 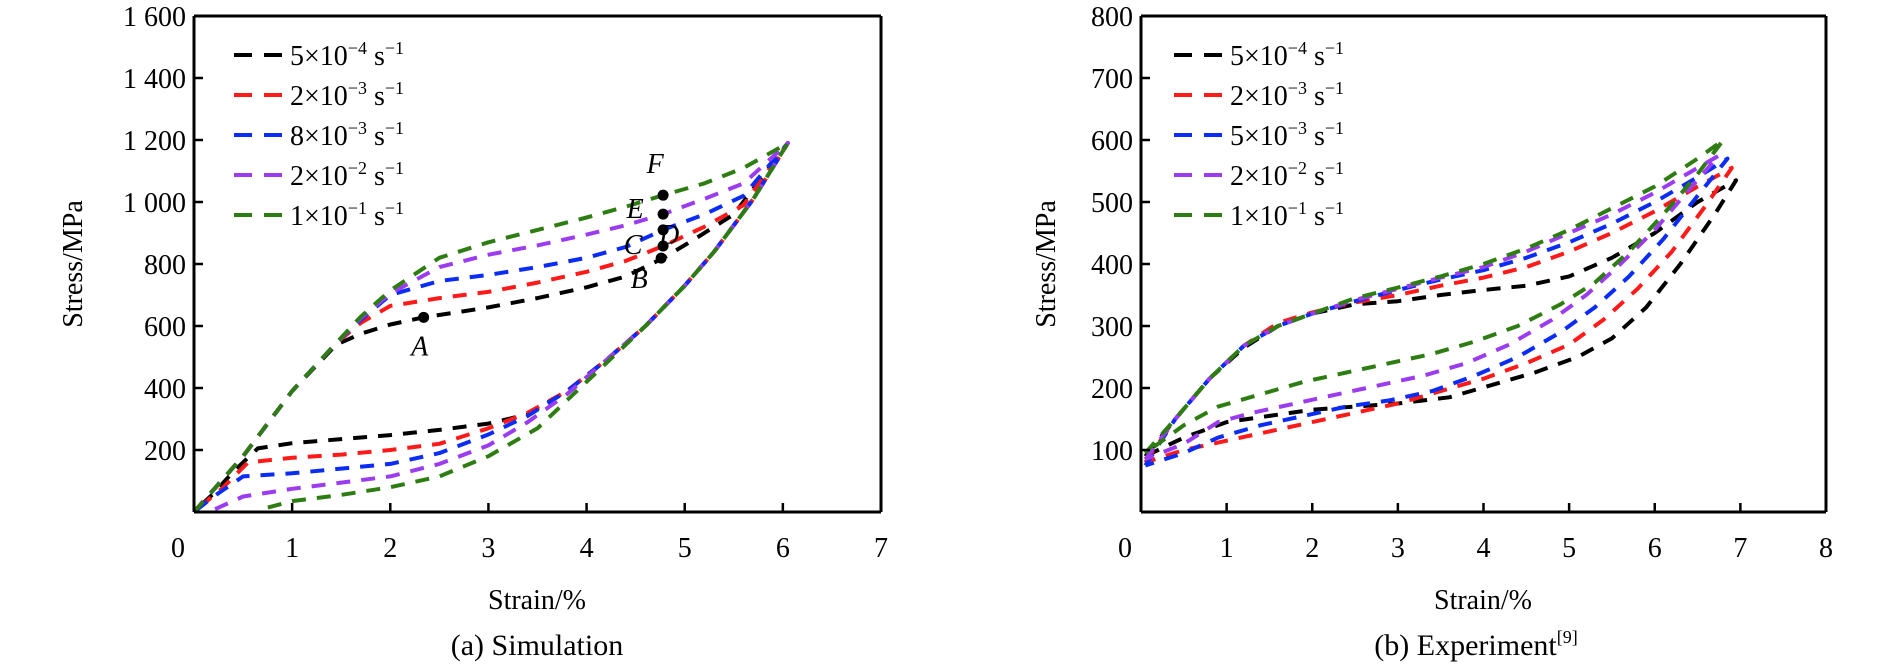 I want to click on annotation-label-d: D, so click(x=668, y=235).